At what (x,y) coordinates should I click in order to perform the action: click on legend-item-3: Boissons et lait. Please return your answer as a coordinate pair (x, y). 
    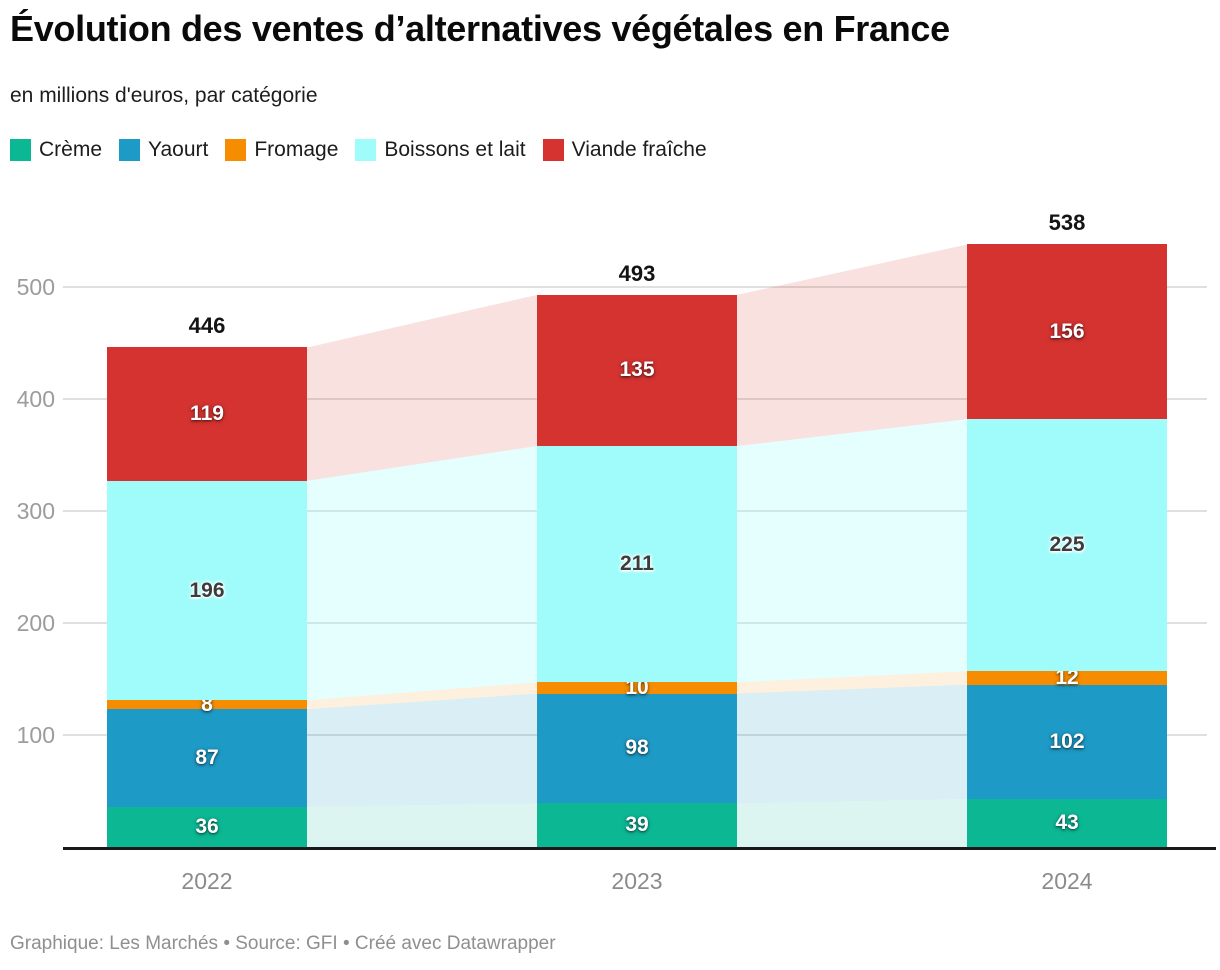
    Looking at the image, I should click on (440, 150).